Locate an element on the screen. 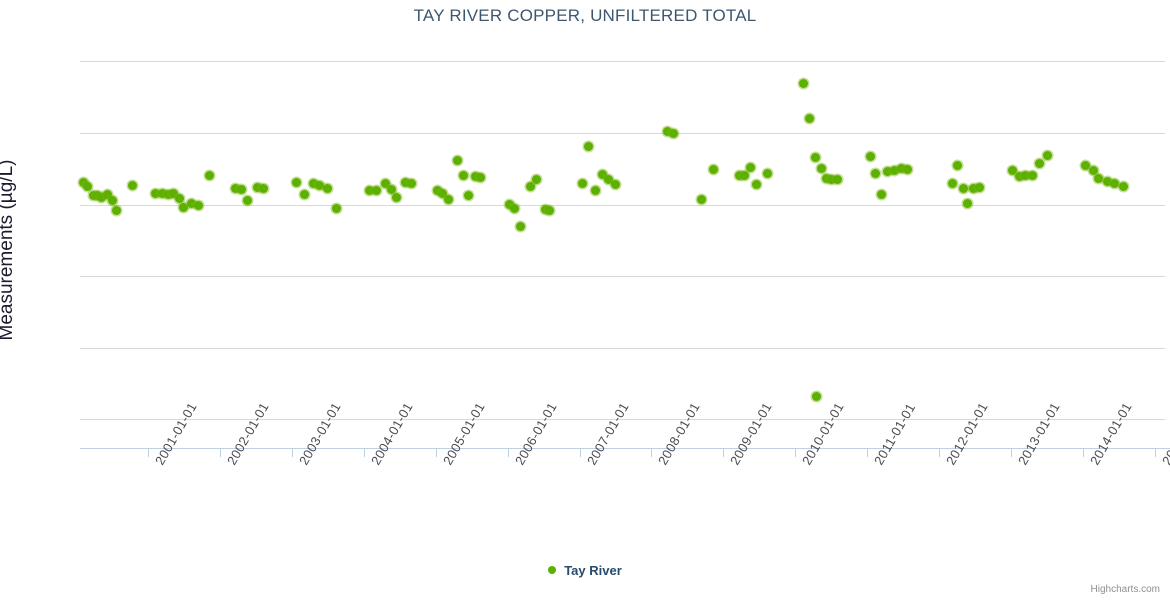 The width and height of the screenshot is (1170, 600). credits-label: Highcharts.com is located at coordinates (1125, 589).